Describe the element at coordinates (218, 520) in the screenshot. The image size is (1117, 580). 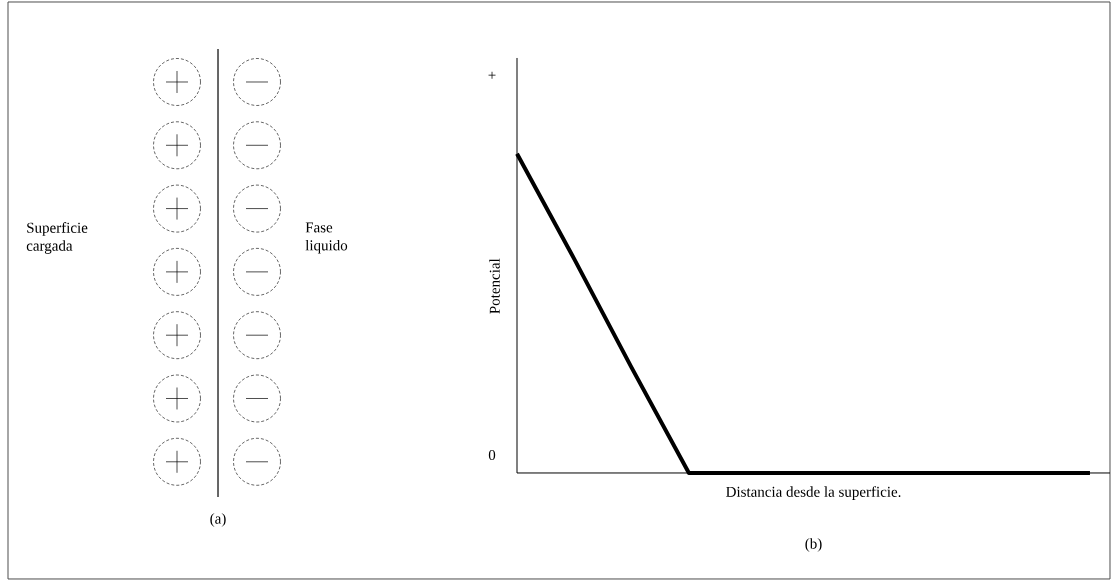
I see `text: (a)` at that location.